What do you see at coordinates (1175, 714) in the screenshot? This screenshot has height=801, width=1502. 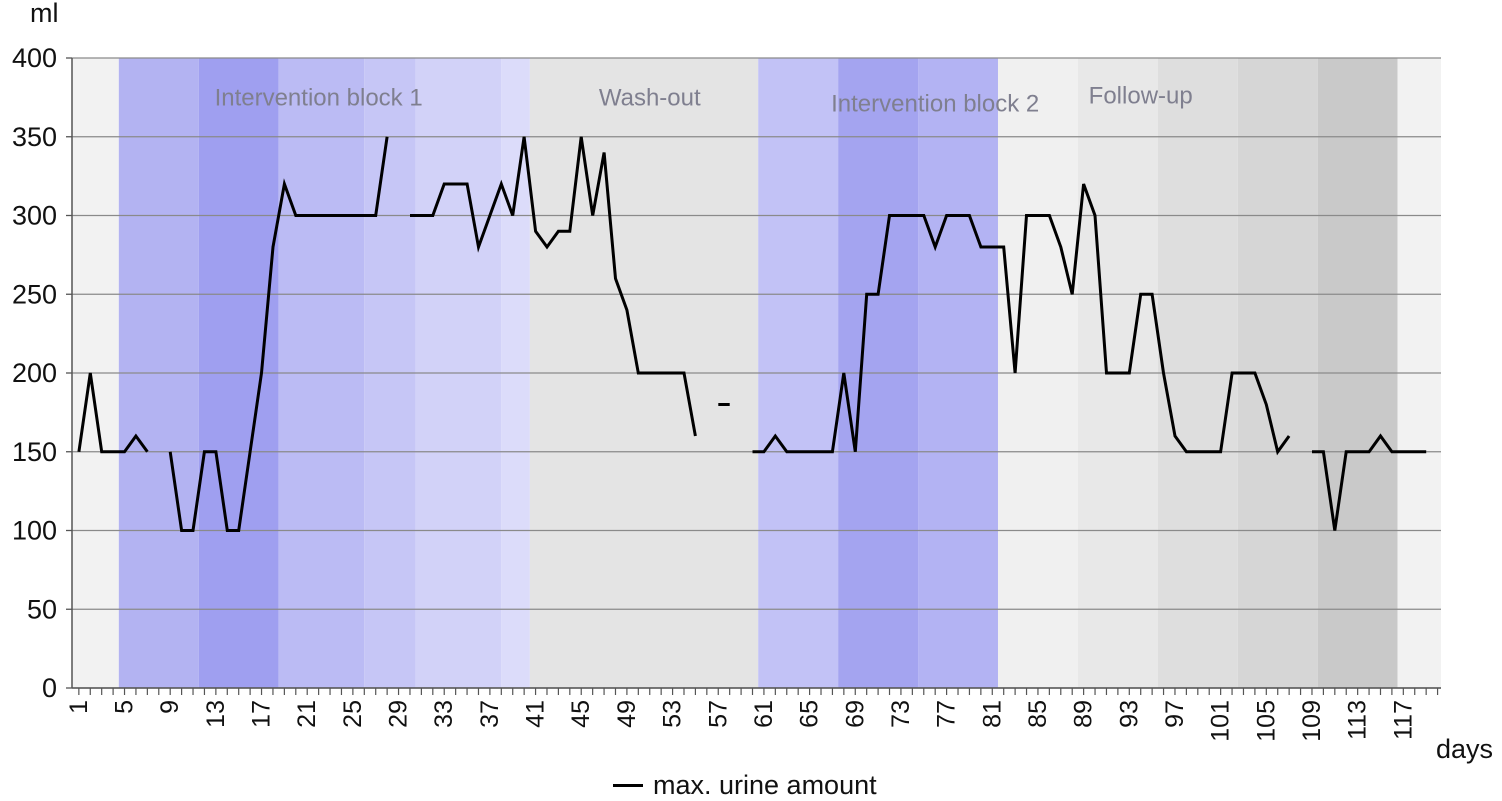 I see `x-tick-label: 97` at bounding box center [1175, 714].